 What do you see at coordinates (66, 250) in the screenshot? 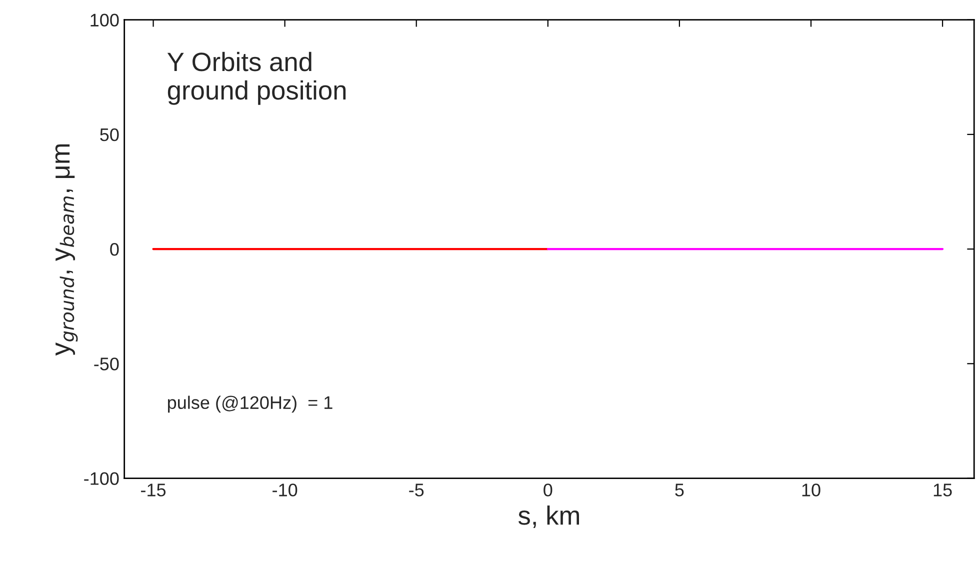
I see `y-axis-title: y$_{ground}$, y$_{beam}$, μm` at bounding box center [66, 250].